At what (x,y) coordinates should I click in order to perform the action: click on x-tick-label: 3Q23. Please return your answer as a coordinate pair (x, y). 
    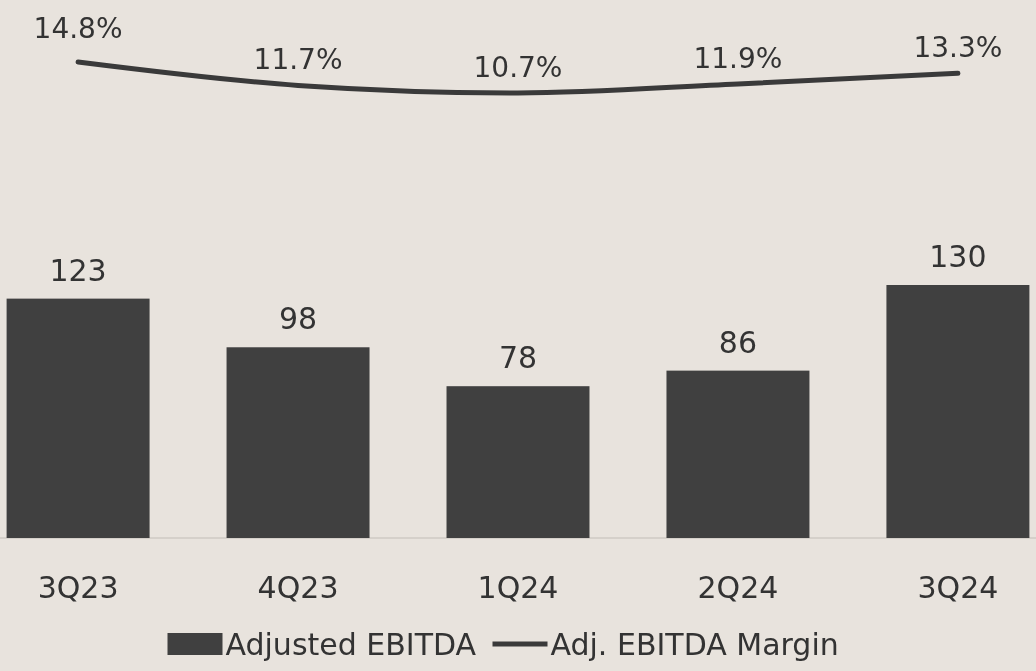
    Looking at the image, I should click on (78, 587).